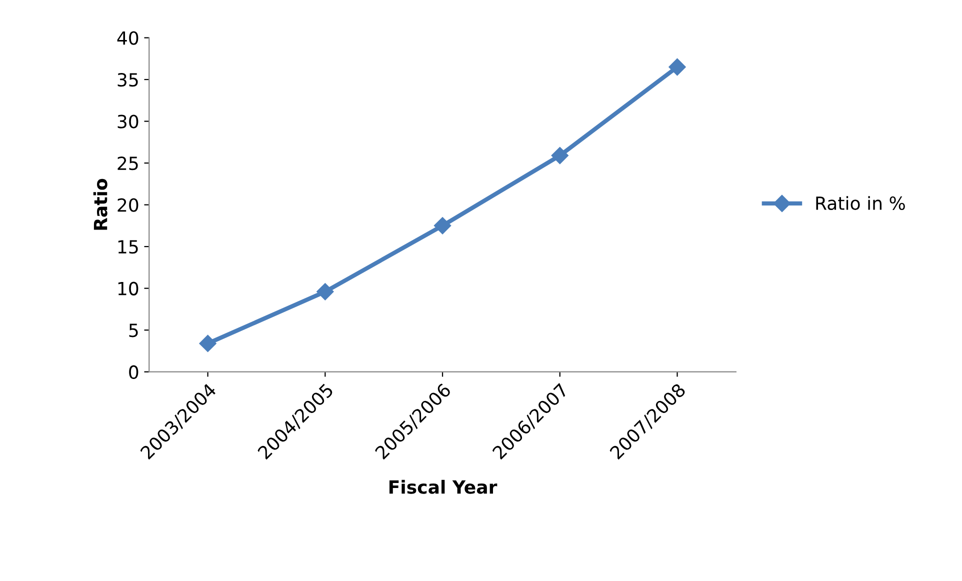 The width and height of the screenshot is (962, 581). What do you see at coordinates (128, 163) in the screenshot?
I see `y-tick-label: 25` at bounding box center [128, 163].